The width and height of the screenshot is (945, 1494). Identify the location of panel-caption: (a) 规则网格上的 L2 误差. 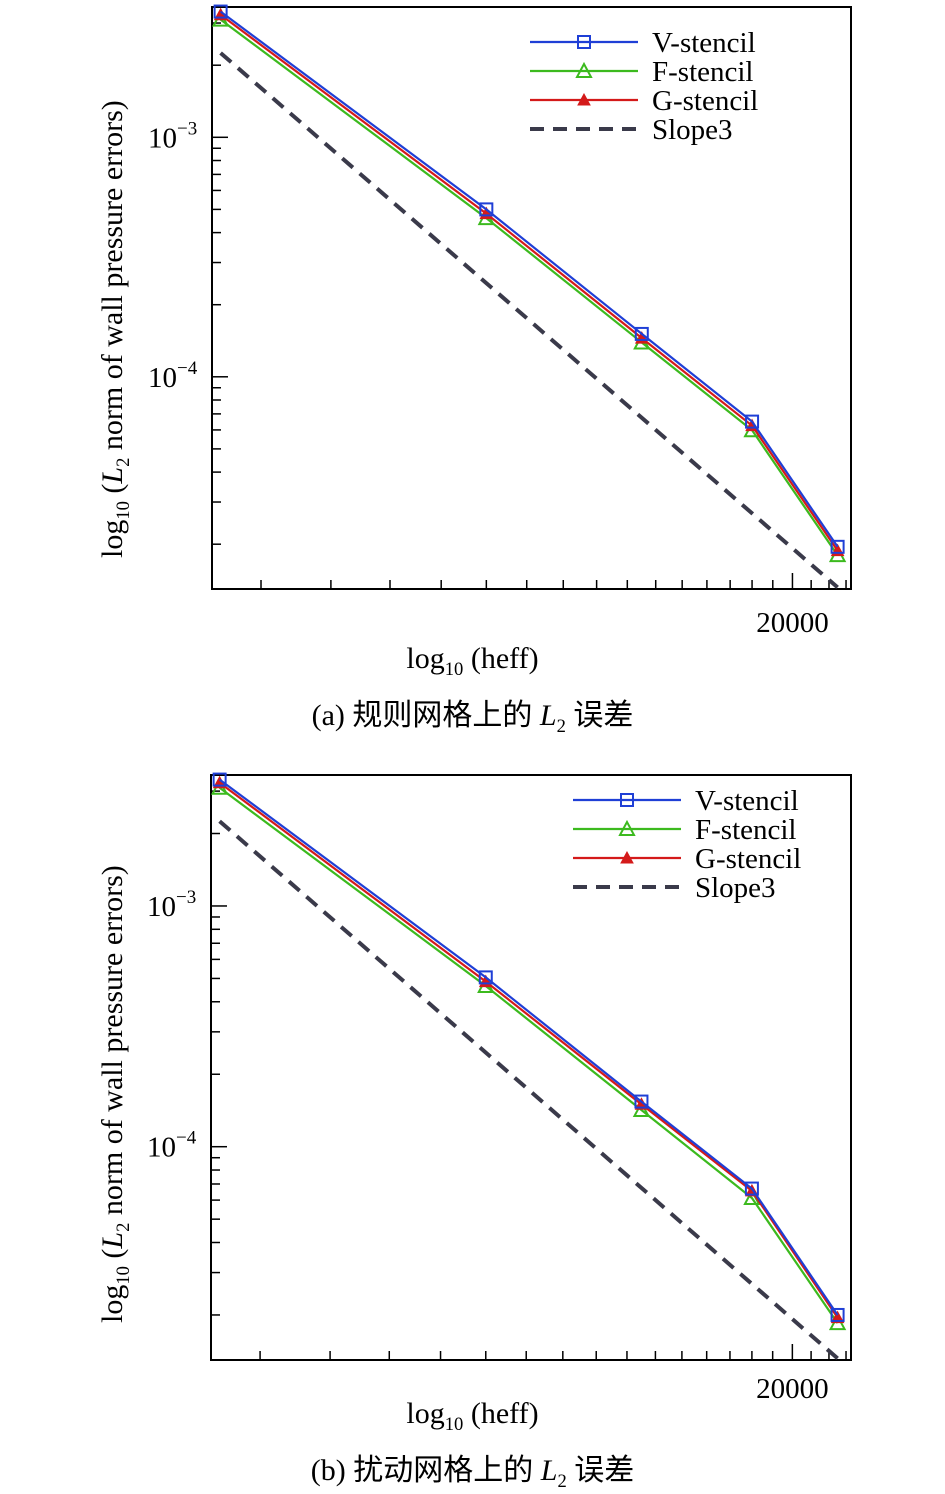
(472, 718).